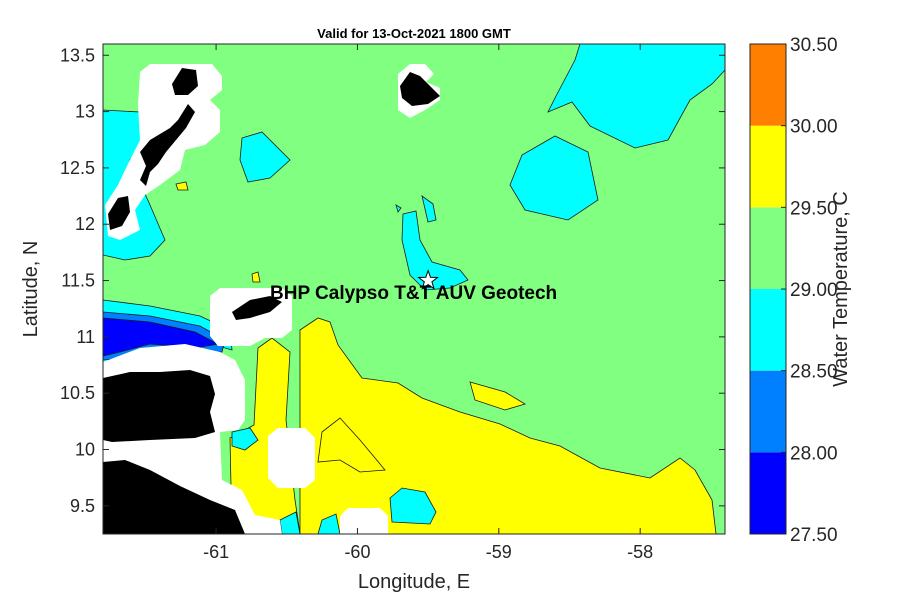 This screenshot has width=900, height=600. I want to click on y-tick-label: 12.5, so click(77, 168).